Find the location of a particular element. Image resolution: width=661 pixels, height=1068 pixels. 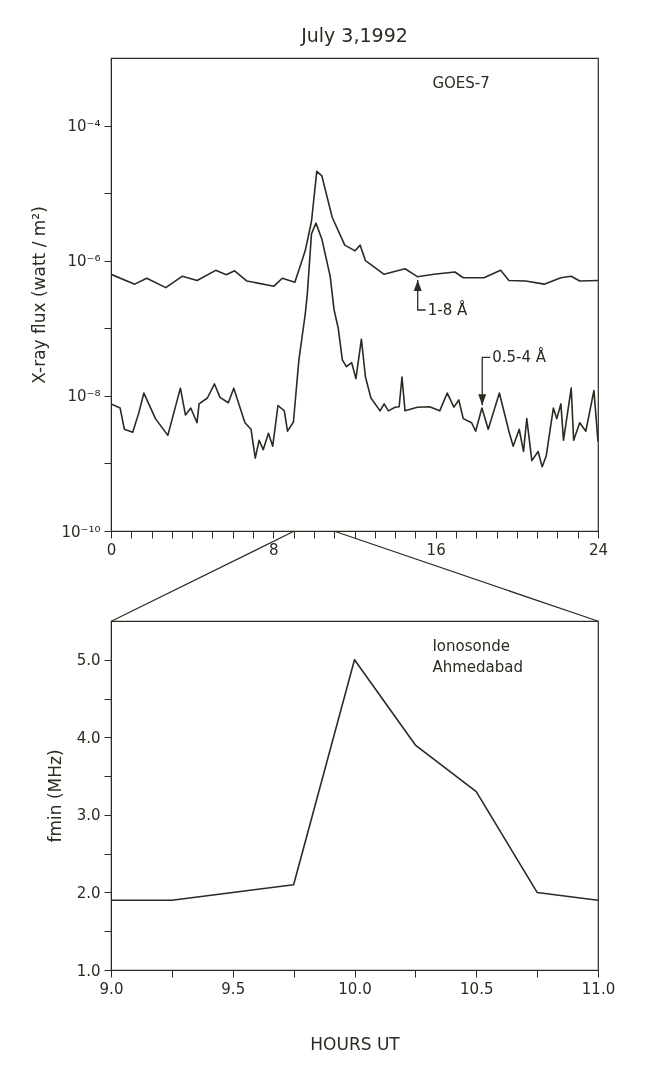

chart-title: July 3,1992 is located at coordinates (354, 35).